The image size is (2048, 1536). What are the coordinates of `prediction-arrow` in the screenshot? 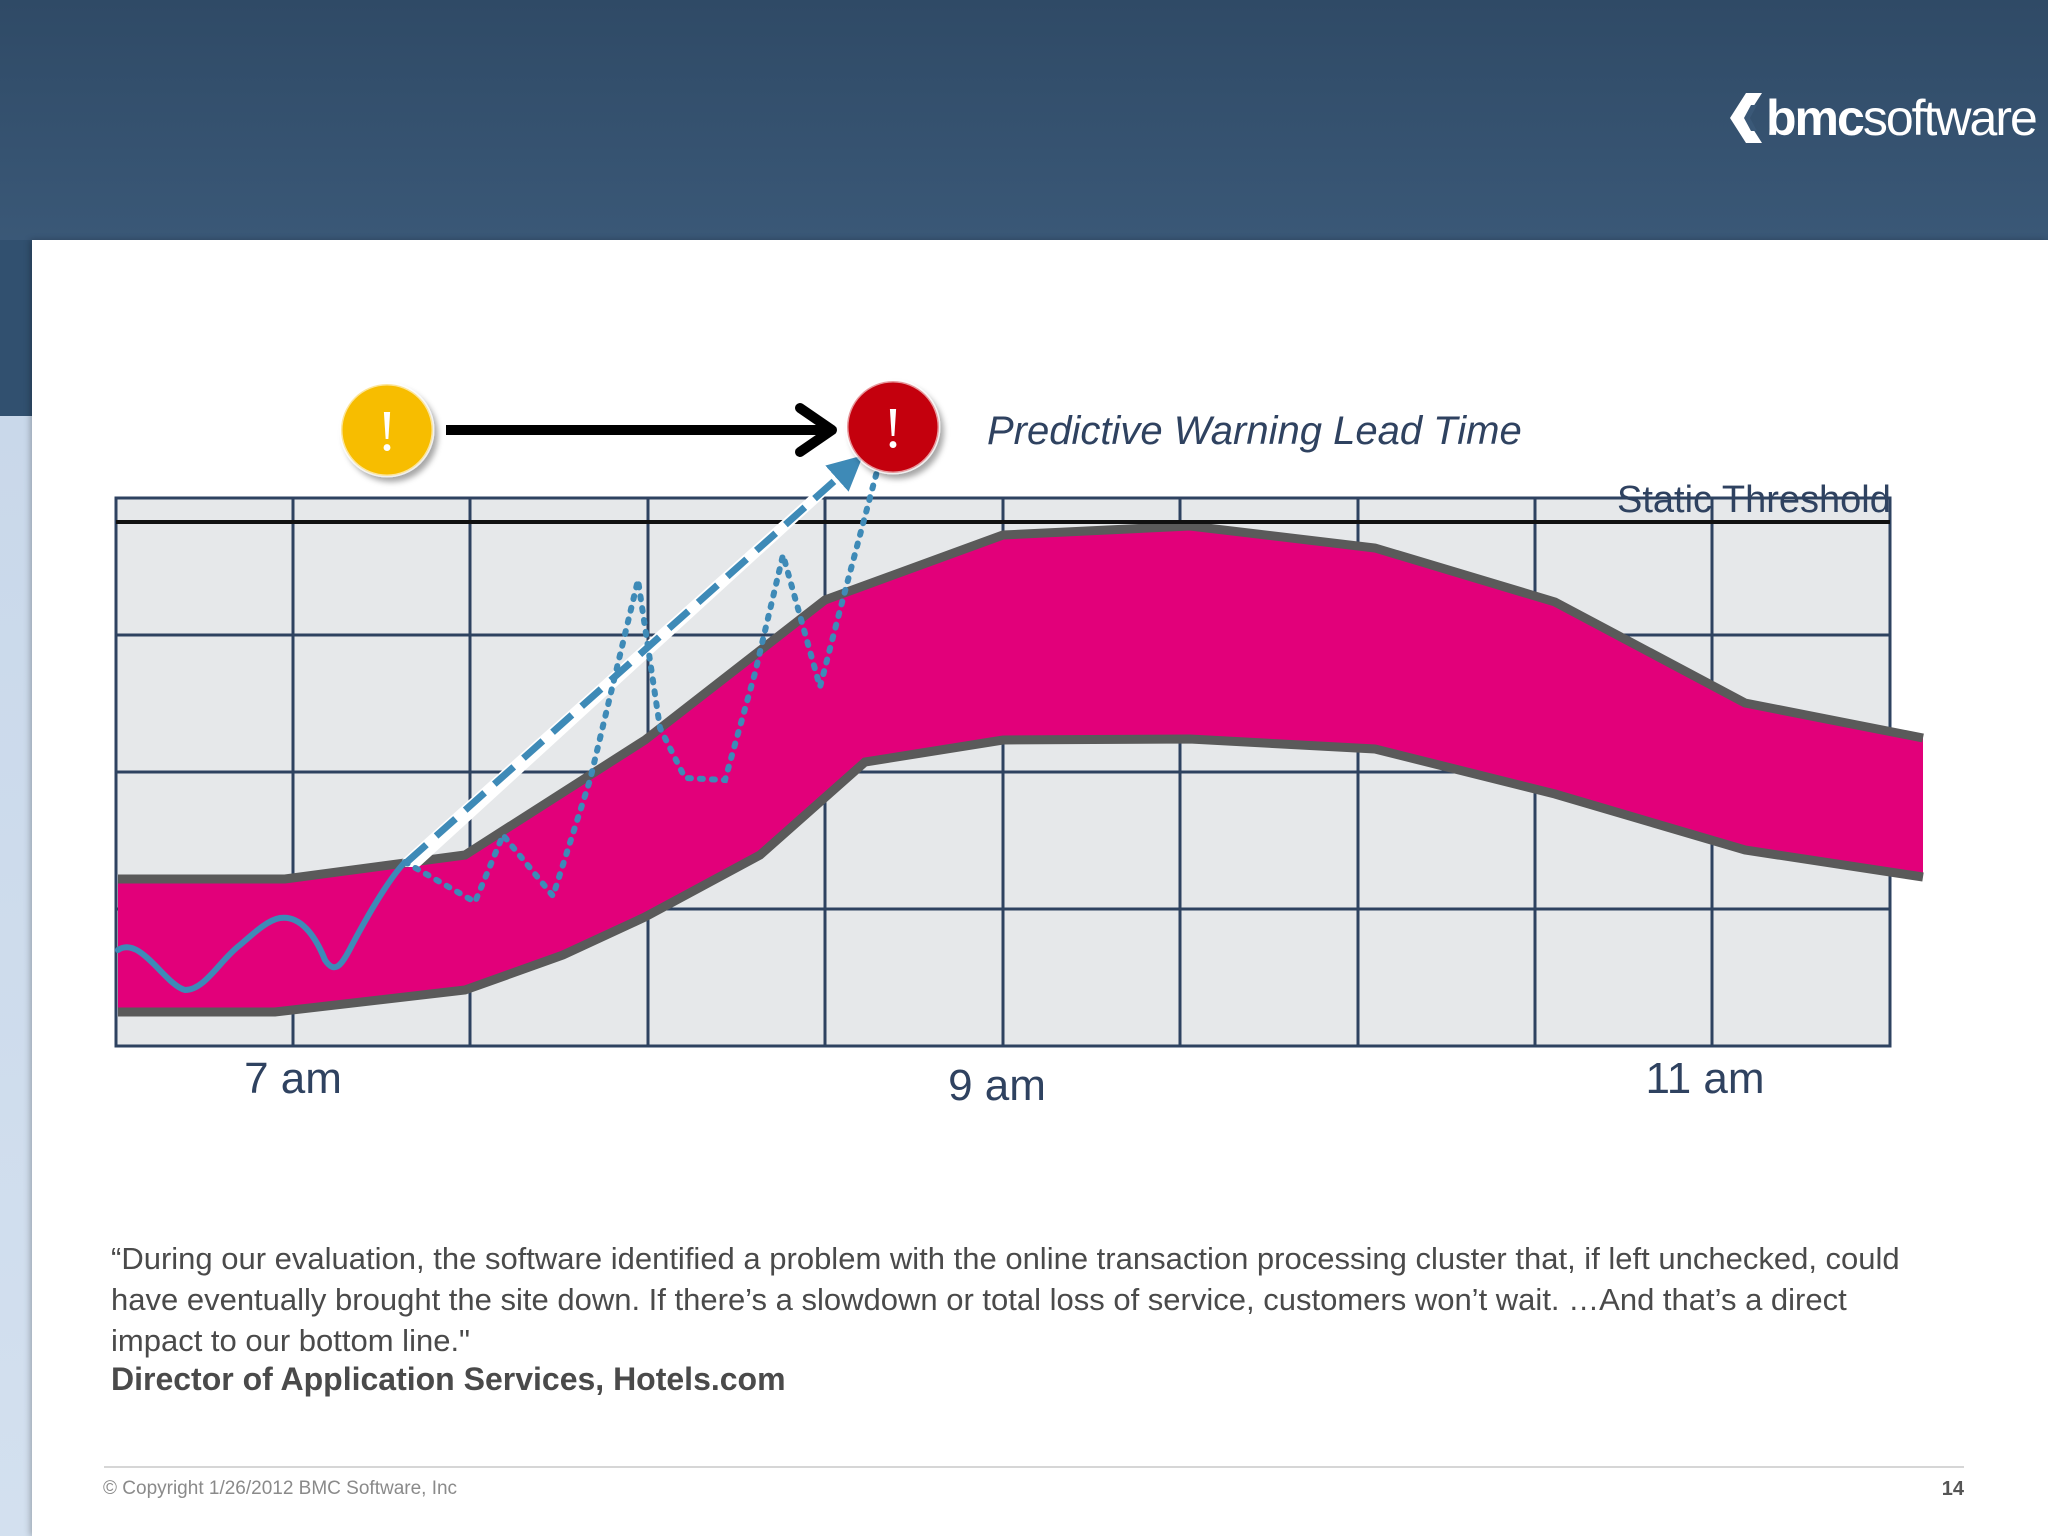 It's located at (634, 660).